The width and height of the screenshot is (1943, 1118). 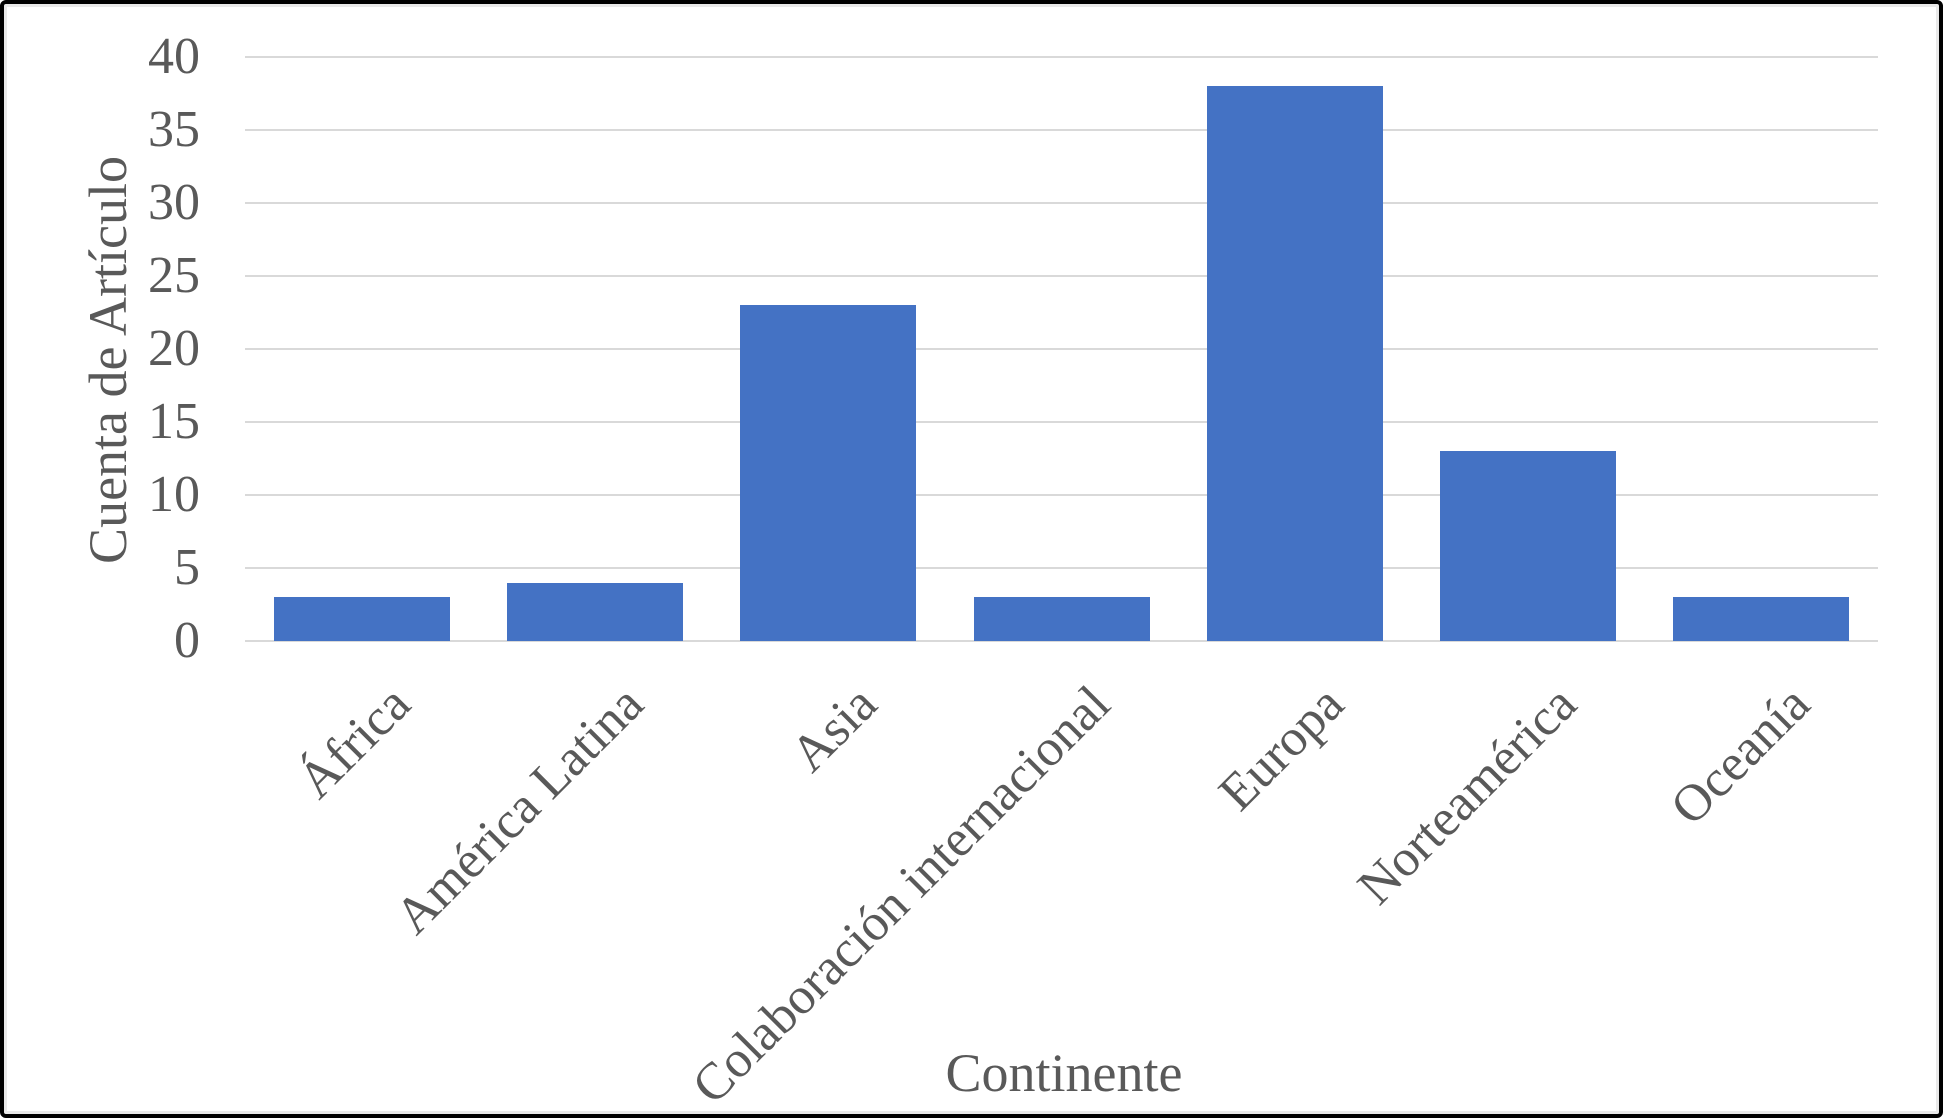 What do you see at coordinates (1528, 546) in the screenshot?
I see `bar-norteamerica` at bounding box center [1528, 546].